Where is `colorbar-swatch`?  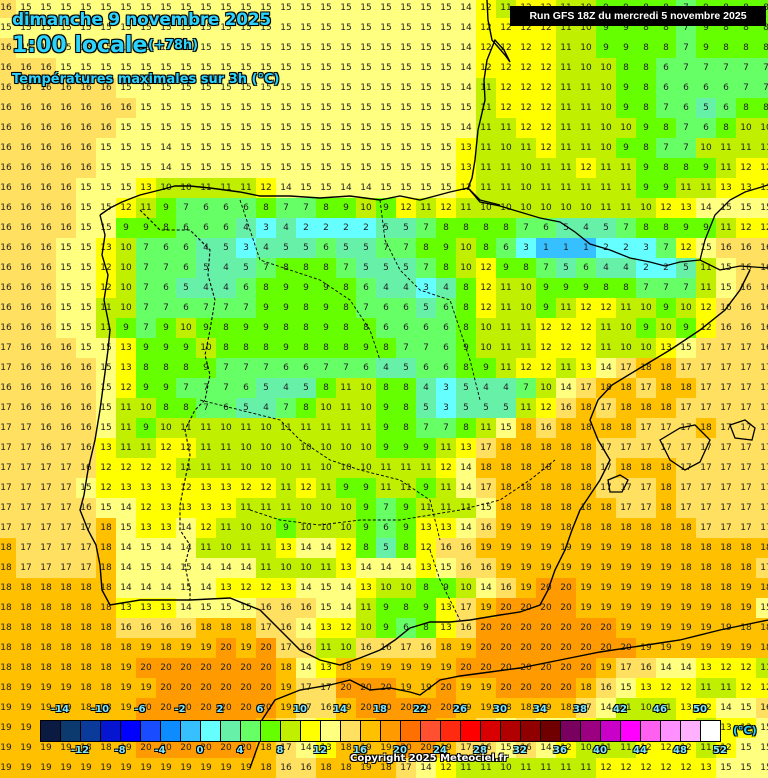 colorbar-swatch is located at coordinates (171, 731).